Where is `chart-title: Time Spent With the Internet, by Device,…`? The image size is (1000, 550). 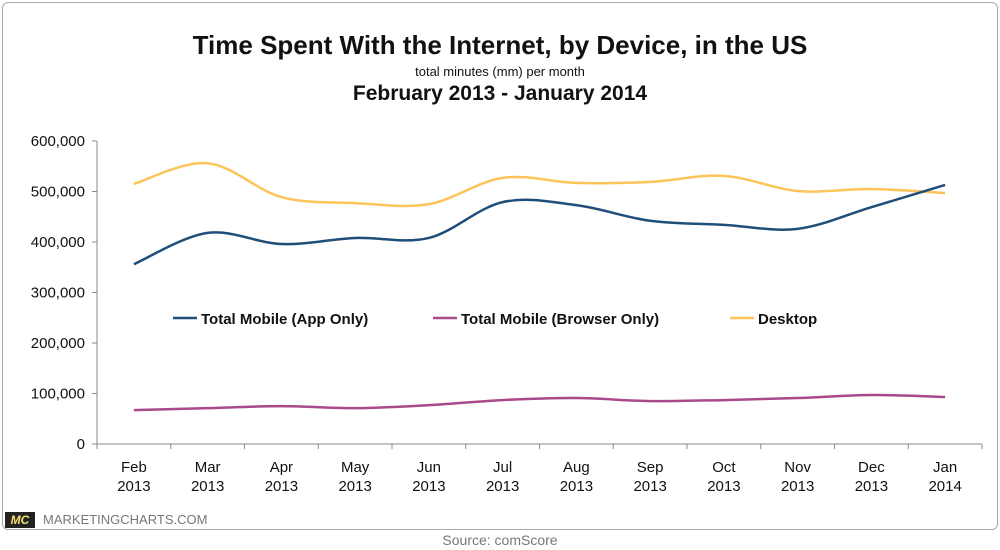
chart-title: Time Spent With the Internet, by Device,… is located at coordinates (500, 45).